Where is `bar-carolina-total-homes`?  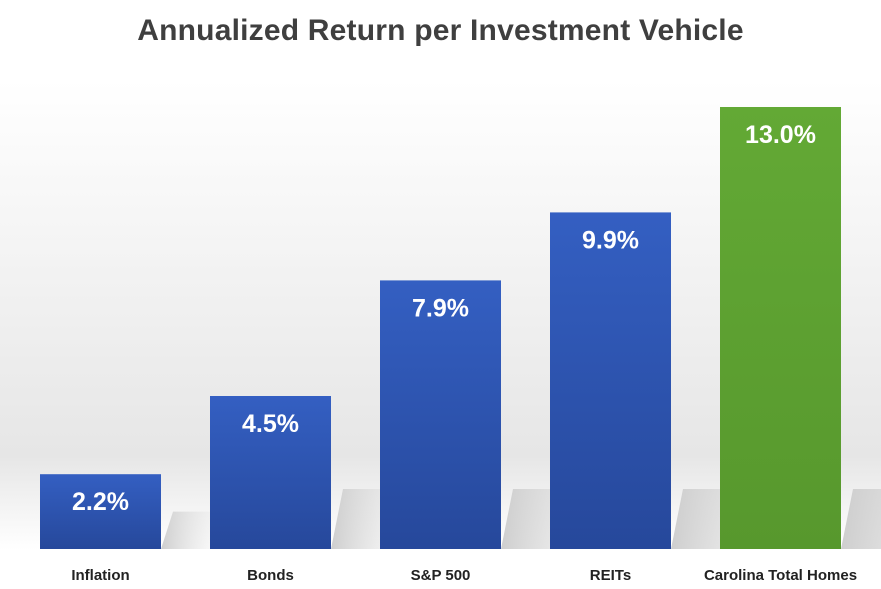 bar-carolina-total-homes is located at coordinates (780, 328).